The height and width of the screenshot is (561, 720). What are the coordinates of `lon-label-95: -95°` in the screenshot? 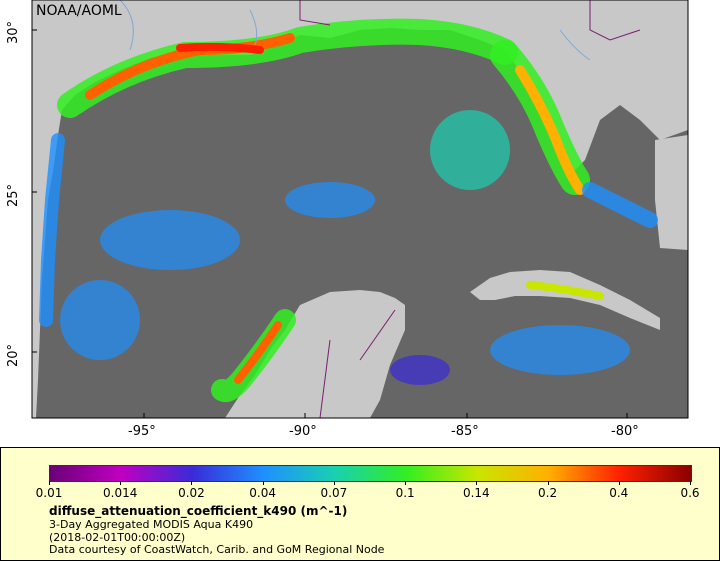 It's located at (142, 431).